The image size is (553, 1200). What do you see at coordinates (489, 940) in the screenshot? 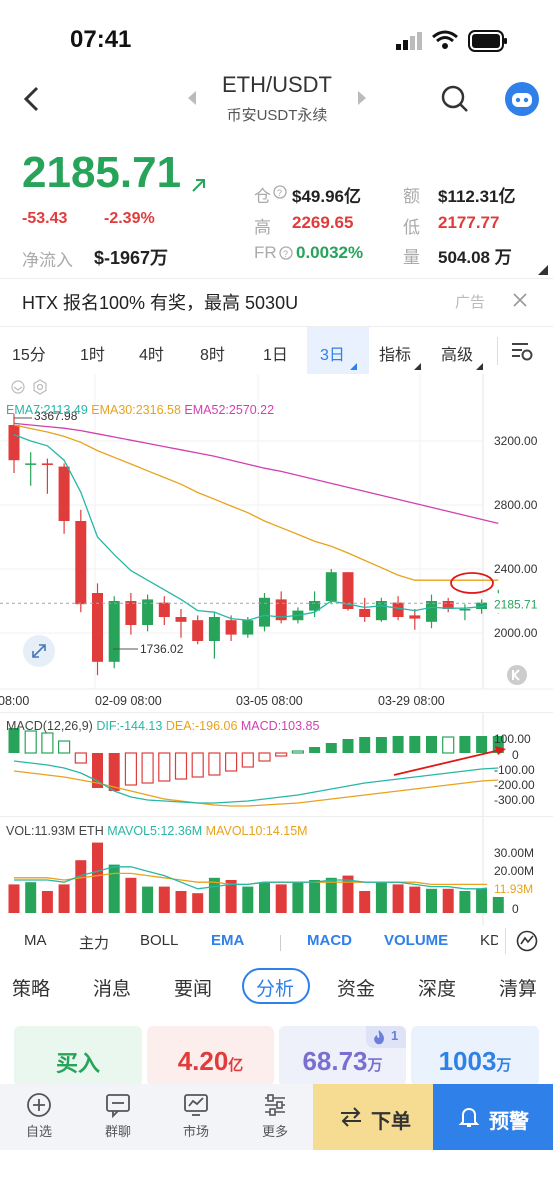
I see `ind-kd: KD` at bounding box center [489, 940].